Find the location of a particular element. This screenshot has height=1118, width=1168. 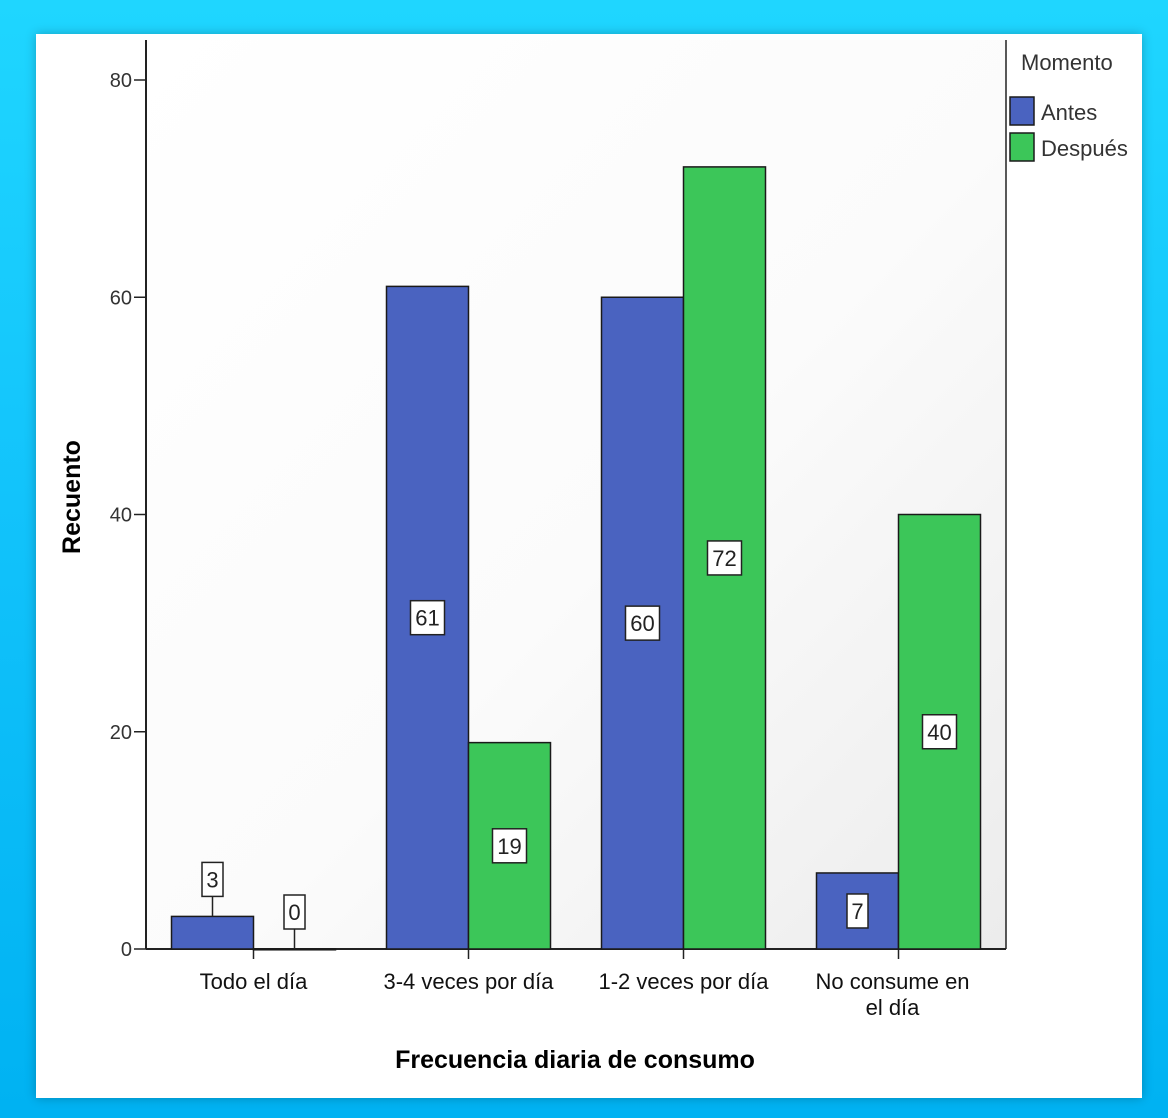

data-label: 0 is located at coordinates (294, 912).